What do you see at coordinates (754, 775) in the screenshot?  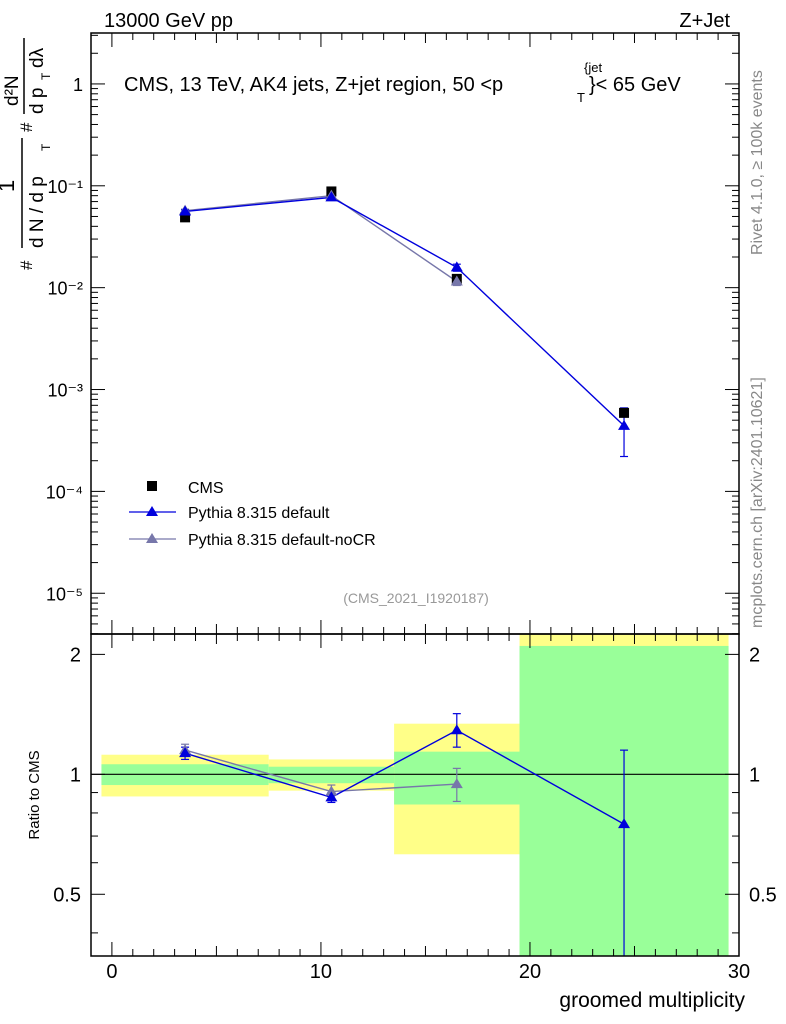 I see `ratio-y-tick-label-right: 1` at bounding box center [754, 775].